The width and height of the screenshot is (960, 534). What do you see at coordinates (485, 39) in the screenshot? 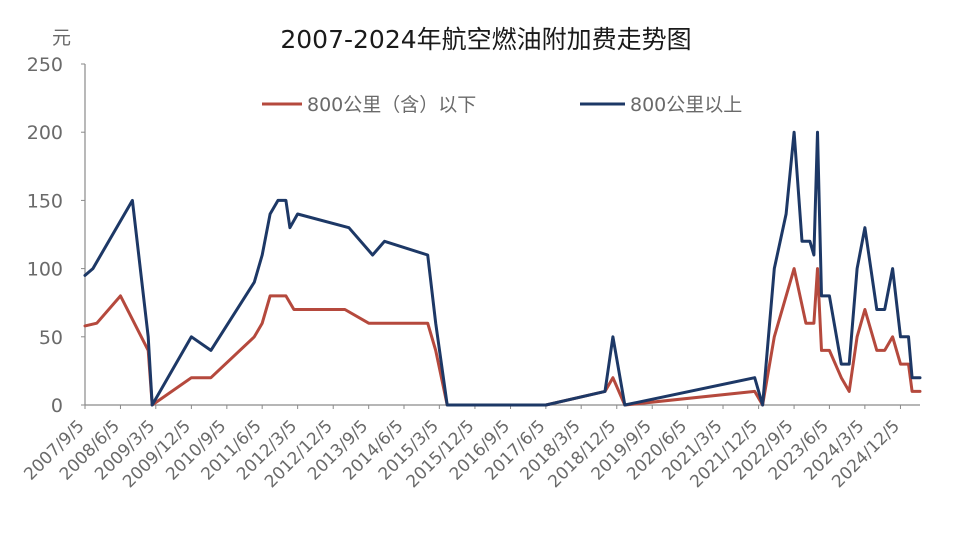
I see `chart-title: 2007-2024年航空燃油附加费走势图` at bounding box center [485, 39].